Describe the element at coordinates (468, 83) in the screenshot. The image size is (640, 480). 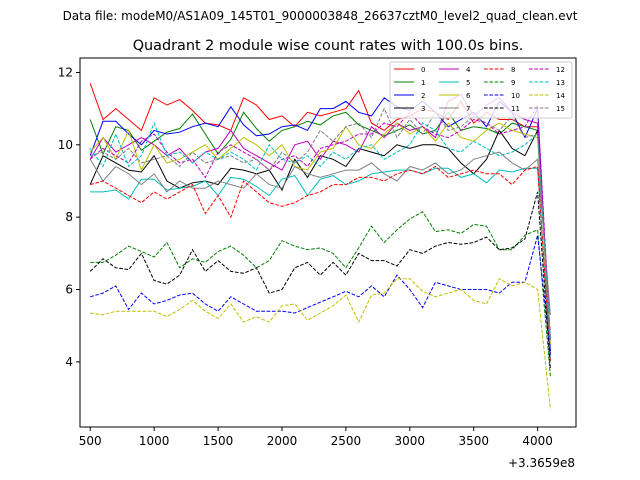
I see `legend-label-5: 5` at that location.